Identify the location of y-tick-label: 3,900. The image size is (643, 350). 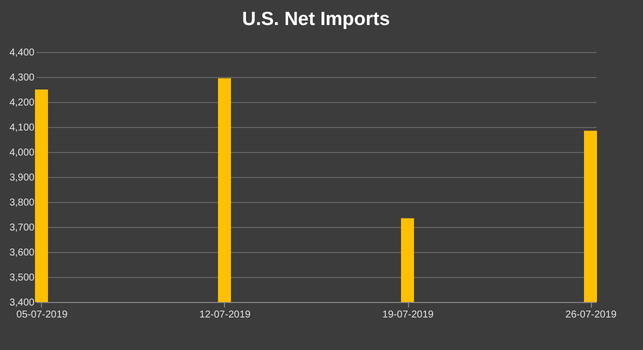
(22, 178).